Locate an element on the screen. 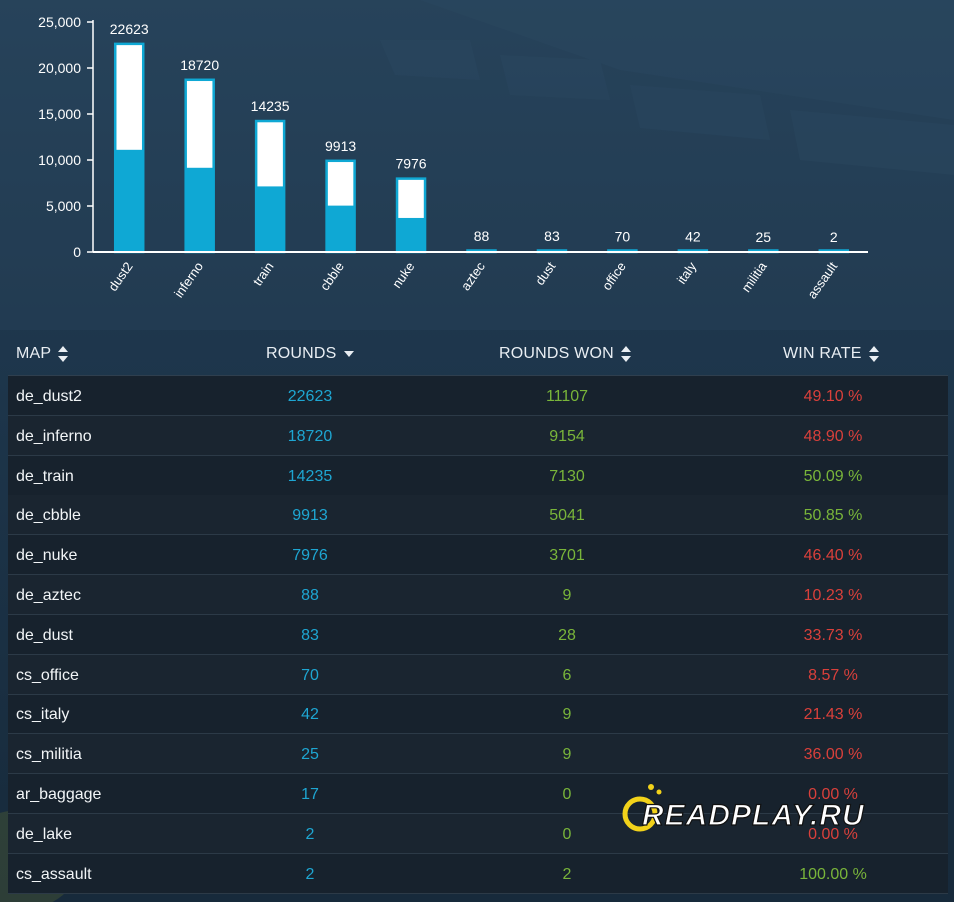 The image size is (954, 902). cell-map: cs_militia is located at coordinates (49, 755).